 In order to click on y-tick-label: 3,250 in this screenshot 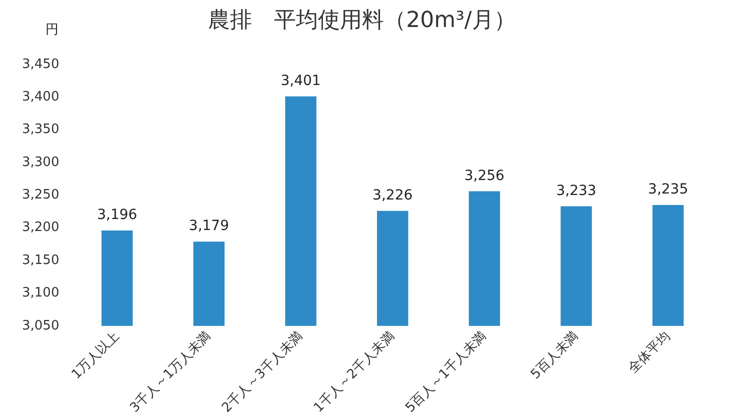, I will do `click(41, 195)`.